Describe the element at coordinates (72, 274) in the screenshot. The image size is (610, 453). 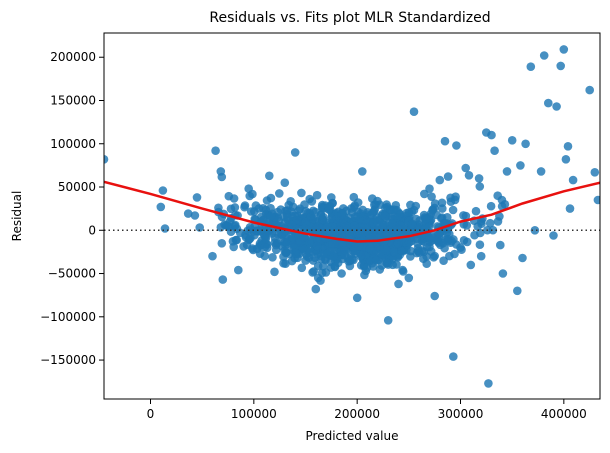
I see `y-tick-label: −50000` at that location.